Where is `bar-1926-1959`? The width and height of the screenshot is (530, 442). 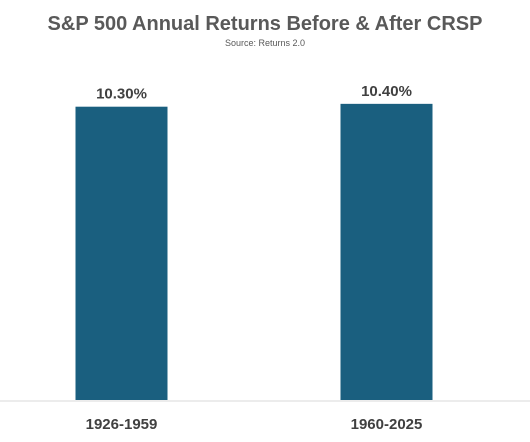
bar-1926-1959 is located at coordinates (121, 253).